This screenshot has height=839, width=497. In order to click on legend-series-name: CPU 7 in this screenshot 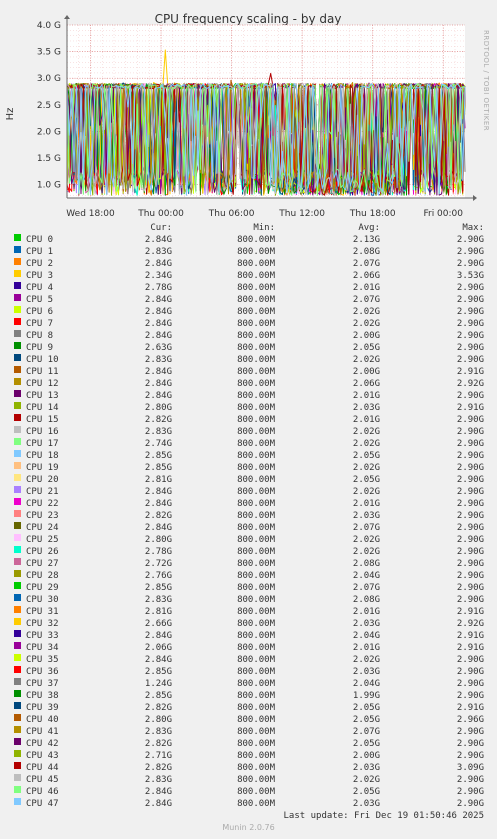, I will do `click(40, 324)`.